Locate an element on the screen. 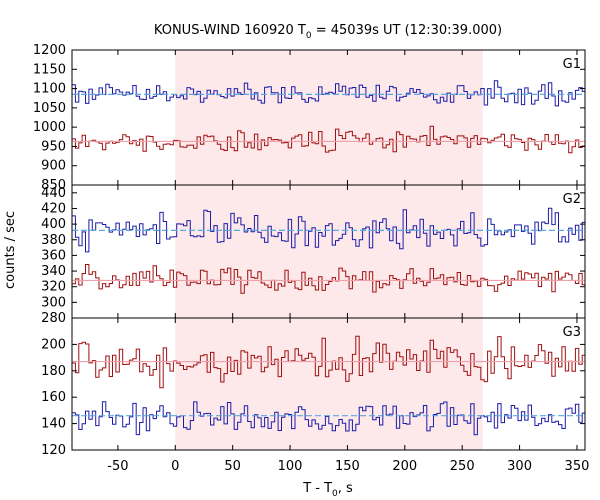 The width and height of the screenshot is (600, 500). x-tick-label: 250 is located at coordinates (462, 466).